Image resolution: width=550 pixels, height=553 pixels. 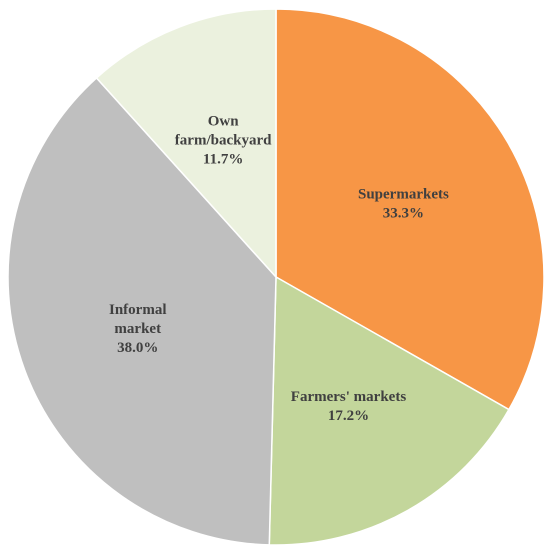 I want to click on slice-value: 33.3%, so click(x=403, y=213).